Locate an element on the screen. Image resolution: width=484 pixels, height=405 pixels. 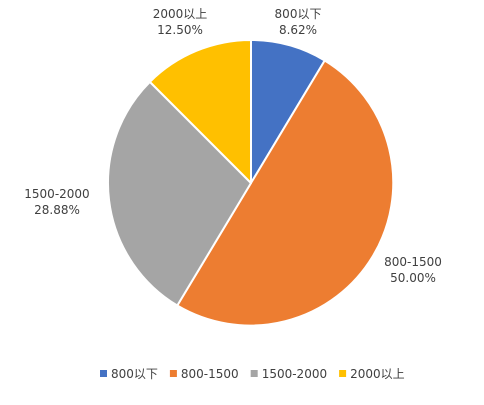
slice-category-label: 800-1500 is located at coordinates (413, 262).